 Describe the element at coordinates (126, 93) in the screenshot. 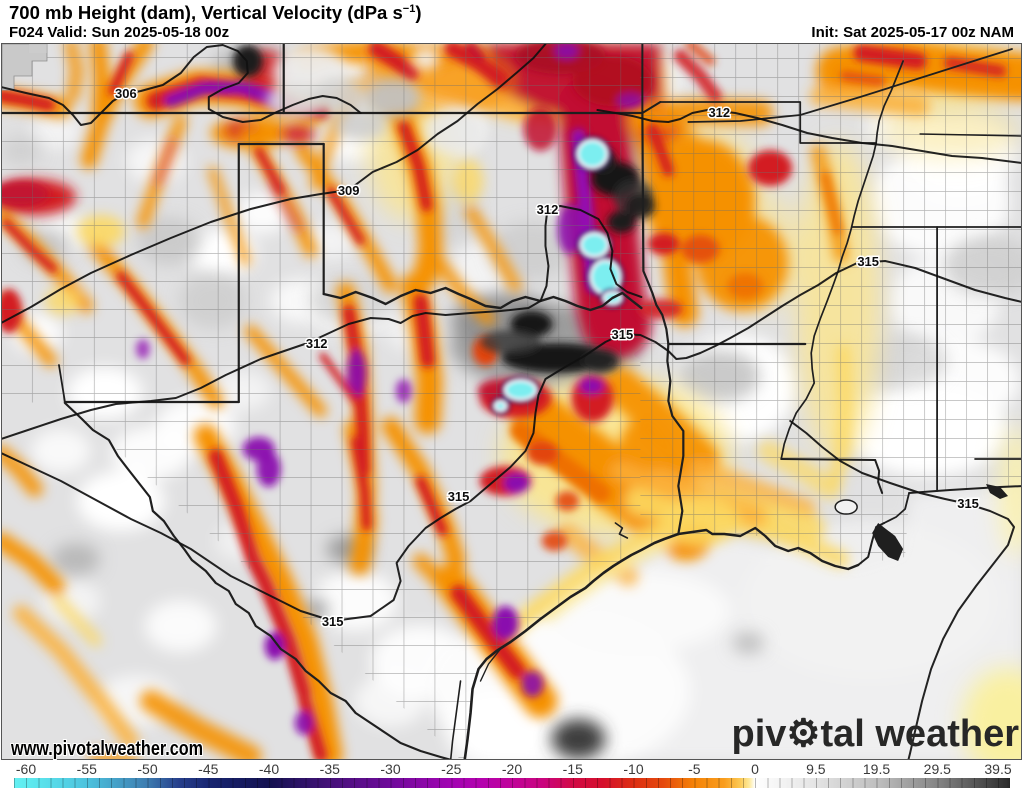

I see `svg-text: 306` at that location.